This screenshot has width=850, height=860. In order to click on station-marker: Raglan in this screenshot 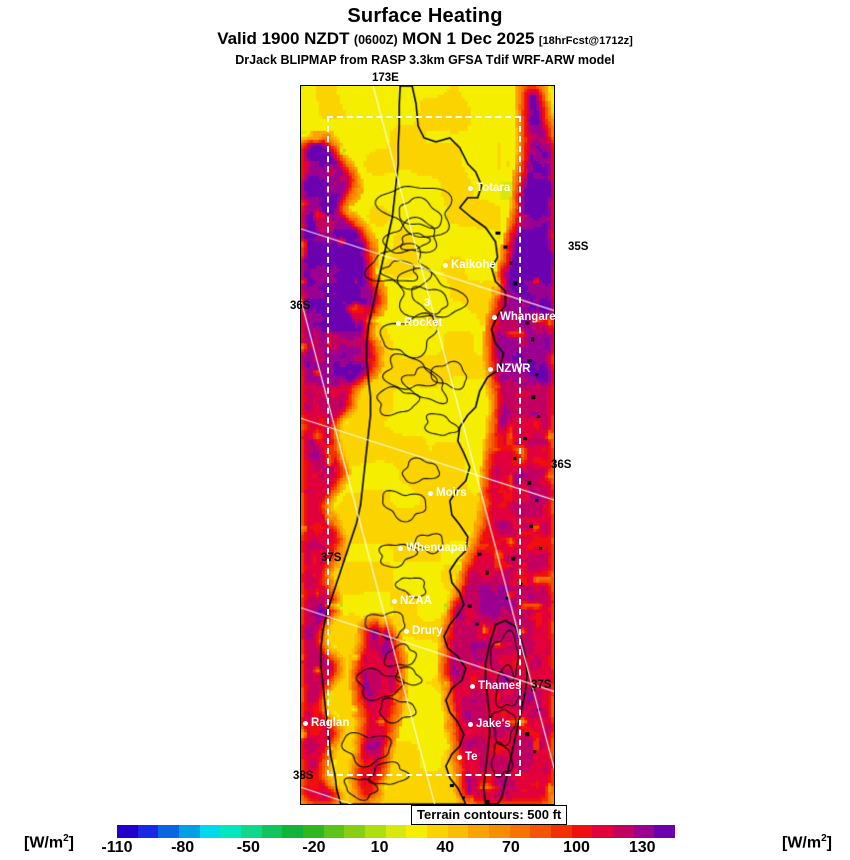, I will do `click(326, 723)`.